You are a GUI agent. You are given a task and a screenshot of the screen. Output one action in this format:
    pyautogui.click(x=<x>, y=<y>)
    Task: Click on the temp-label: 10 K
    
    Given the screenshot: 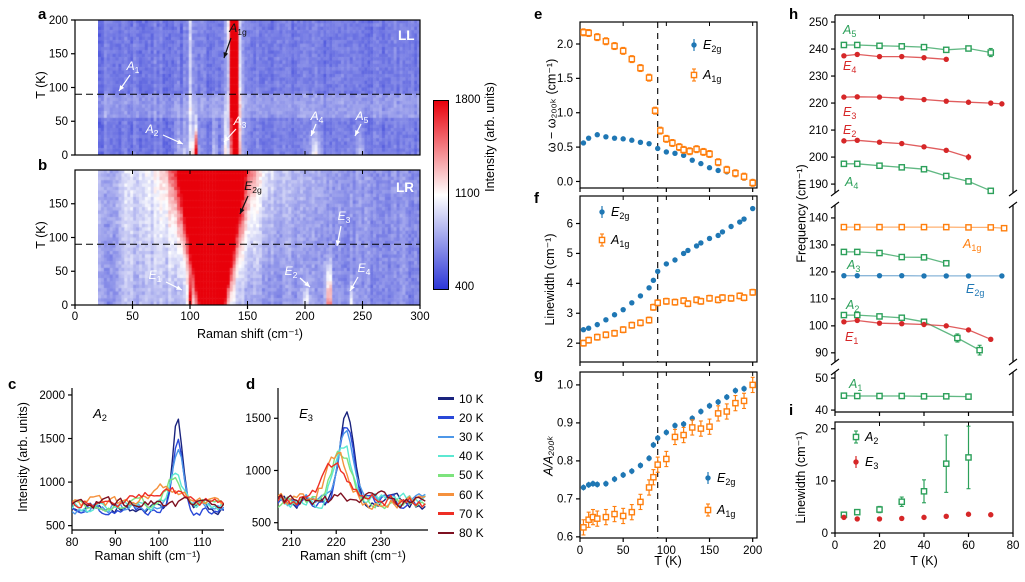 What is the action you would take?
    pyautogui.click(x=471, y=398)
    